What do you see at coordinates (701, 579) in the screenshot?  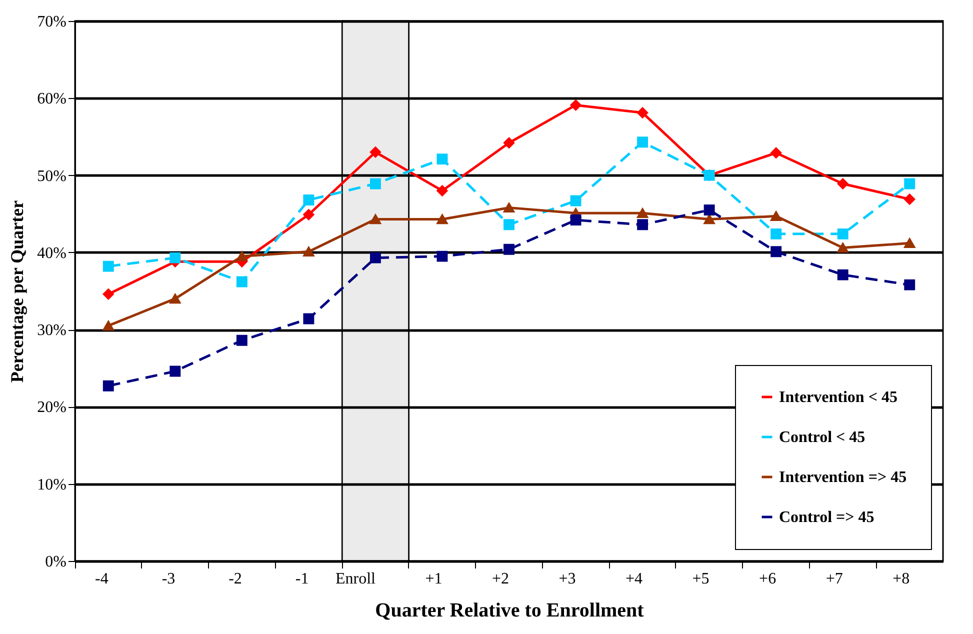 I see `x-tick-label: +5` at bounding box center [701, 579].